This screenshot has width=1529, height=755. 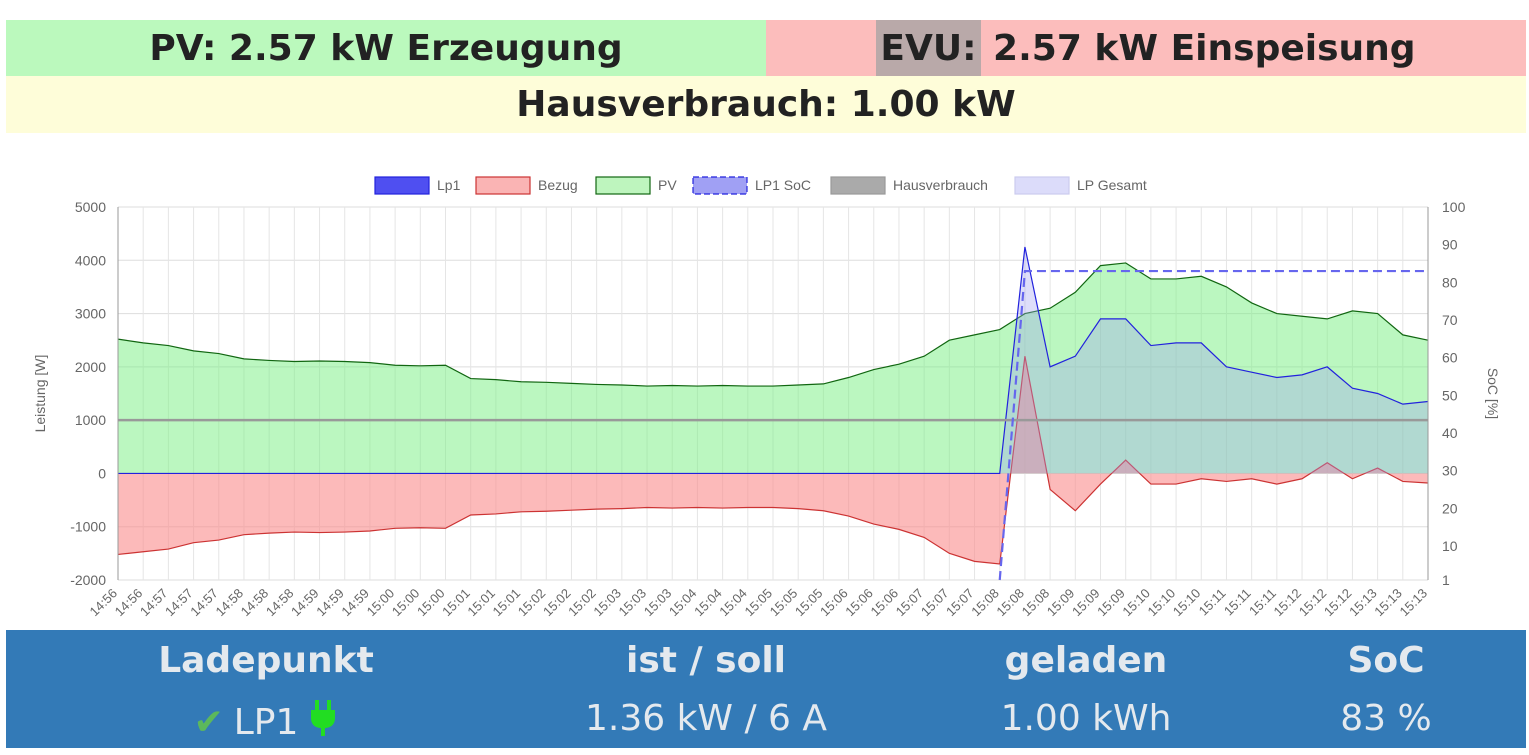 What do you see at coordinates (1450, 471) in the screenshot?
I see `y2-tick-label: 30` at bounding box center [1450, 471].